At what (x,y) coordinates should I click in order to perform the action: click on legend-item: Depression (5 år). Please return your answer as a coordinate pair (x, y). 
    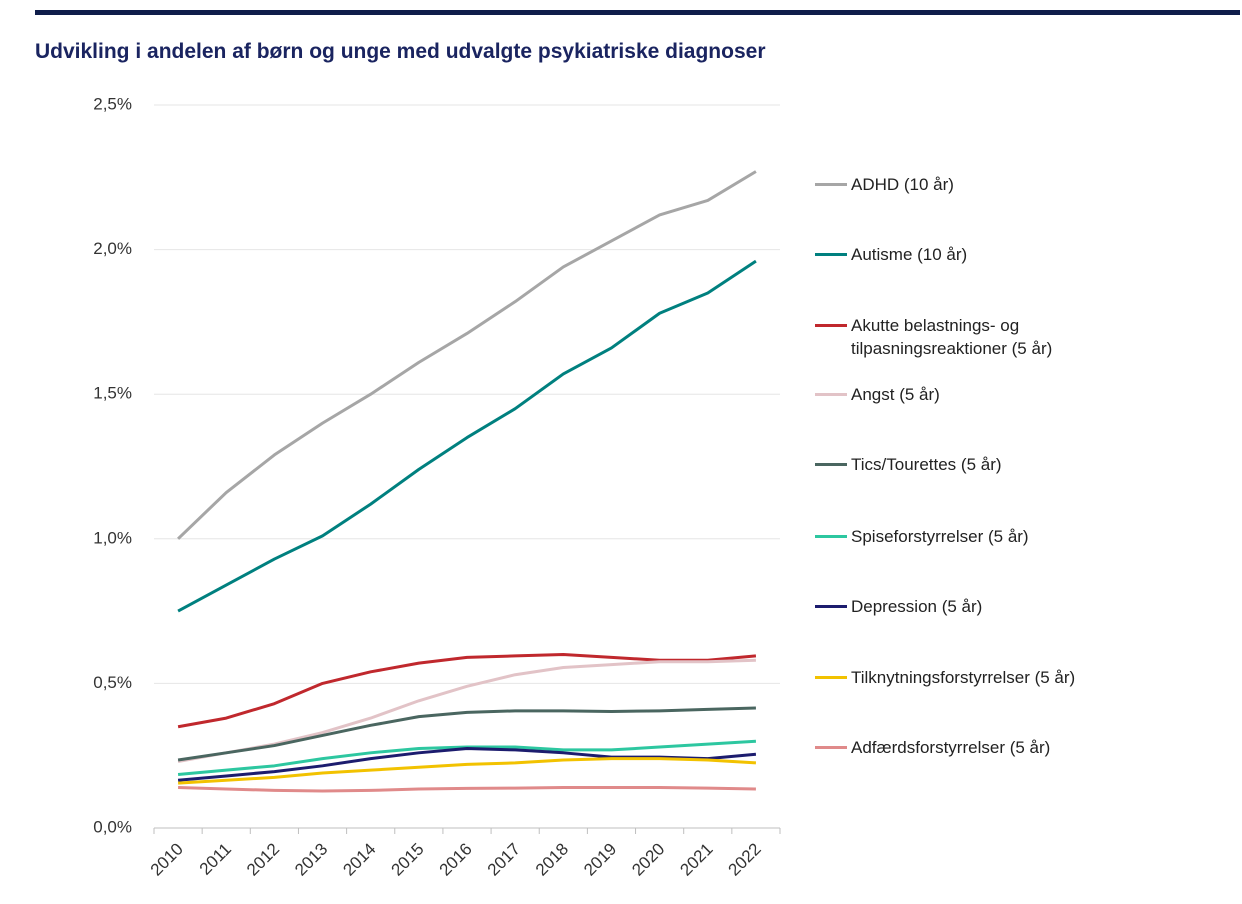
    Looking at the image, I should click on (980, 606).